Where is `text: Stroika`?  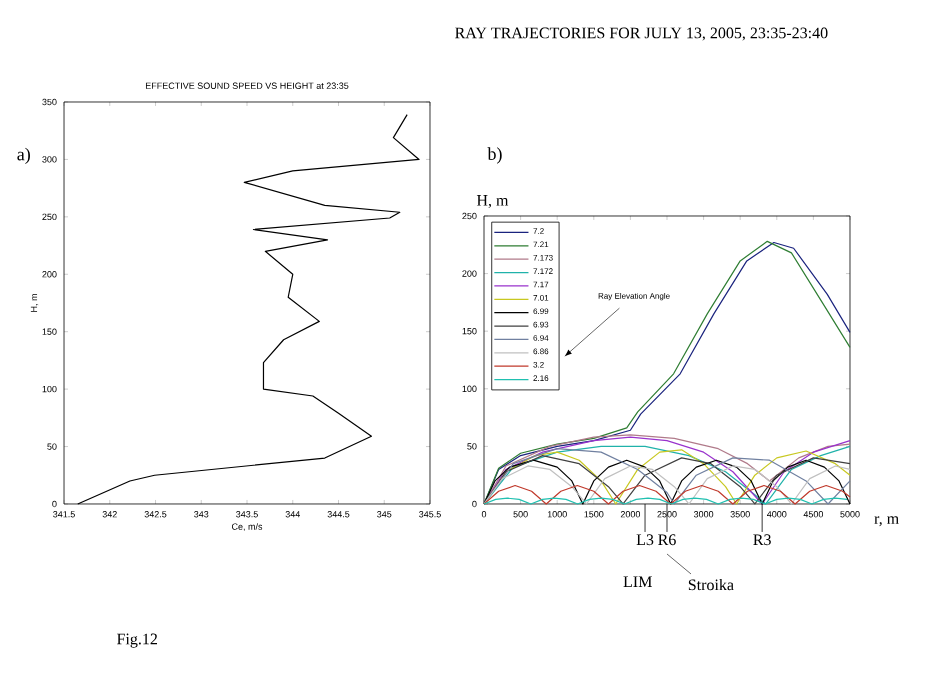 text: Stroika is located at coordinates (711, 584).